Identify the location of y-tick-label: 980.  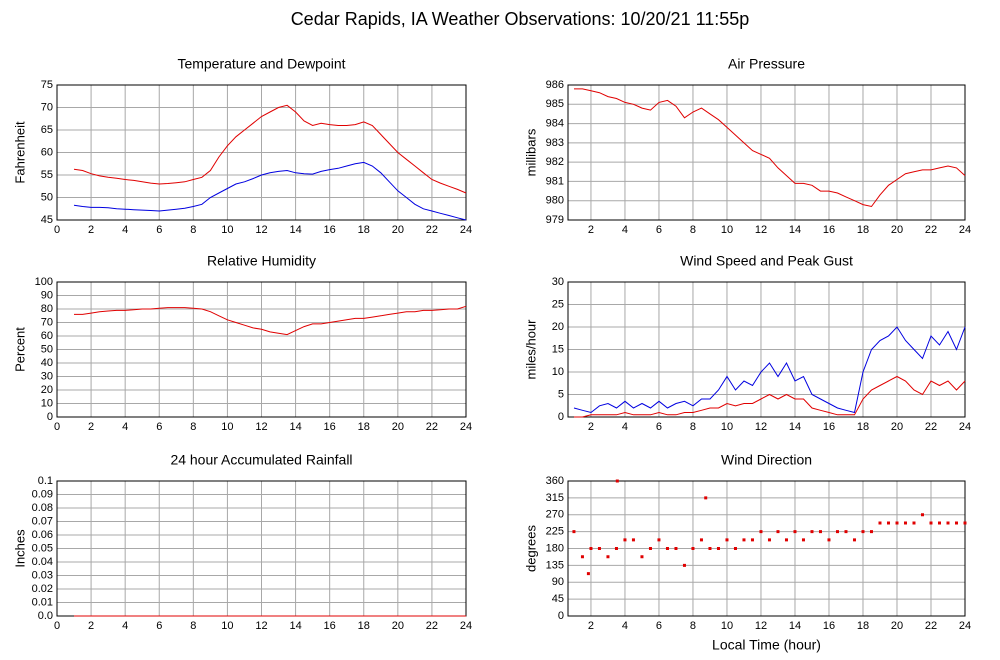
(555, 201).